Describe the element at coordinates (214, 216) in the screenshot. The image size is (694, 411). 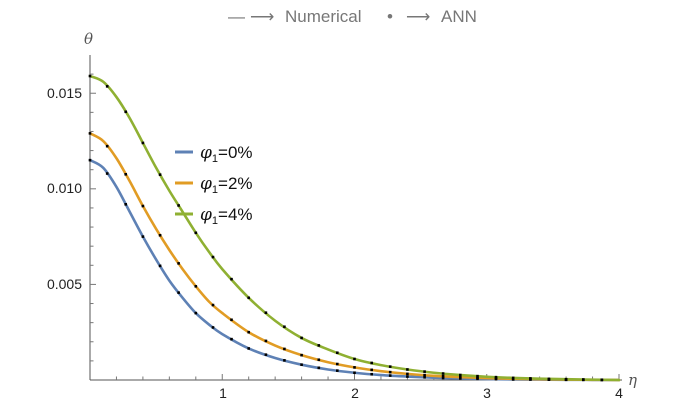
I see `legend-item-phi4: φ1=4%` at that location.